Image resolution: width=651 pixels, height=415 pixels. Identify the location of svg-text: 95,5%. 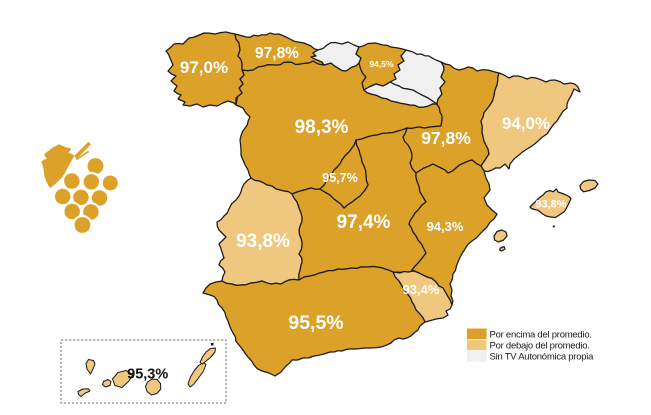
(315, 323).